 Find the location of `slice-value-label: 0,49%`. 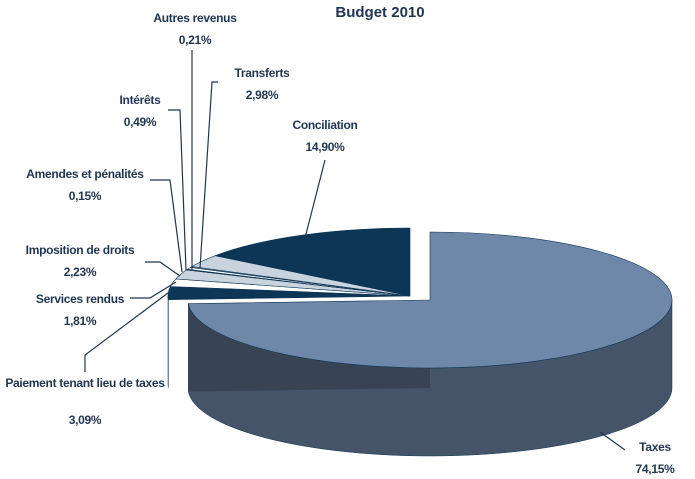

slice-value-label: 0,49% is located at coordinates (140, 122).